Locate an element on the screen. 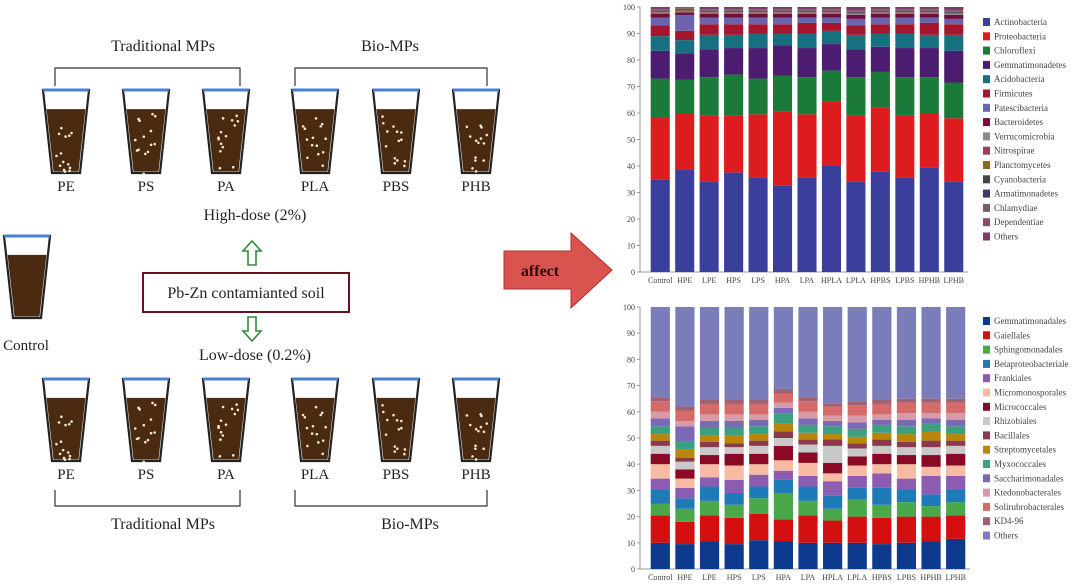  x-tick-label: HPLA is located at coordinates (832, 577).